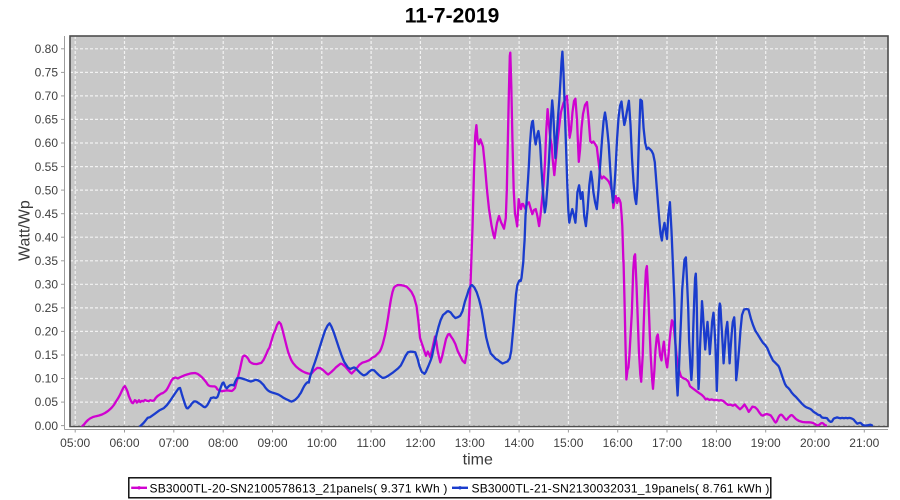  What do you see at coordinates (864, 443) in the screenshot?
I see `svg-text: 21:00` at bounding box center [864, 443].